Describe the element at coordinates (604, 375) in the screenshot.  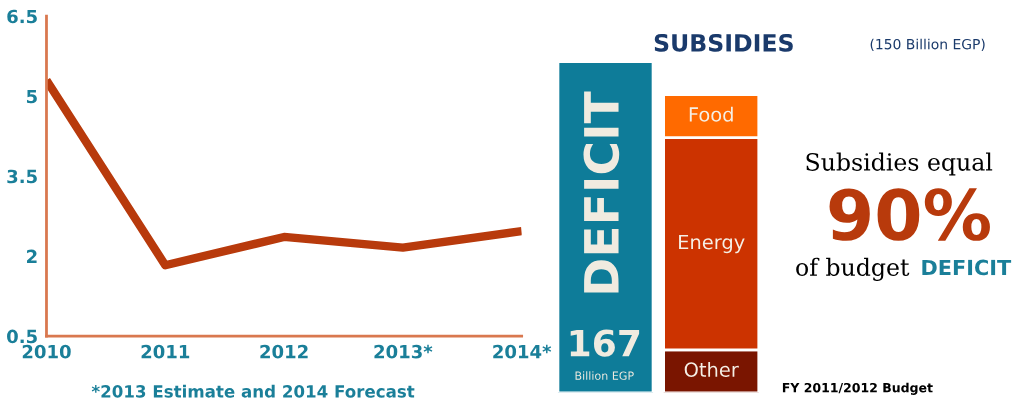
I see `annotation: Billion EGP` at that location.